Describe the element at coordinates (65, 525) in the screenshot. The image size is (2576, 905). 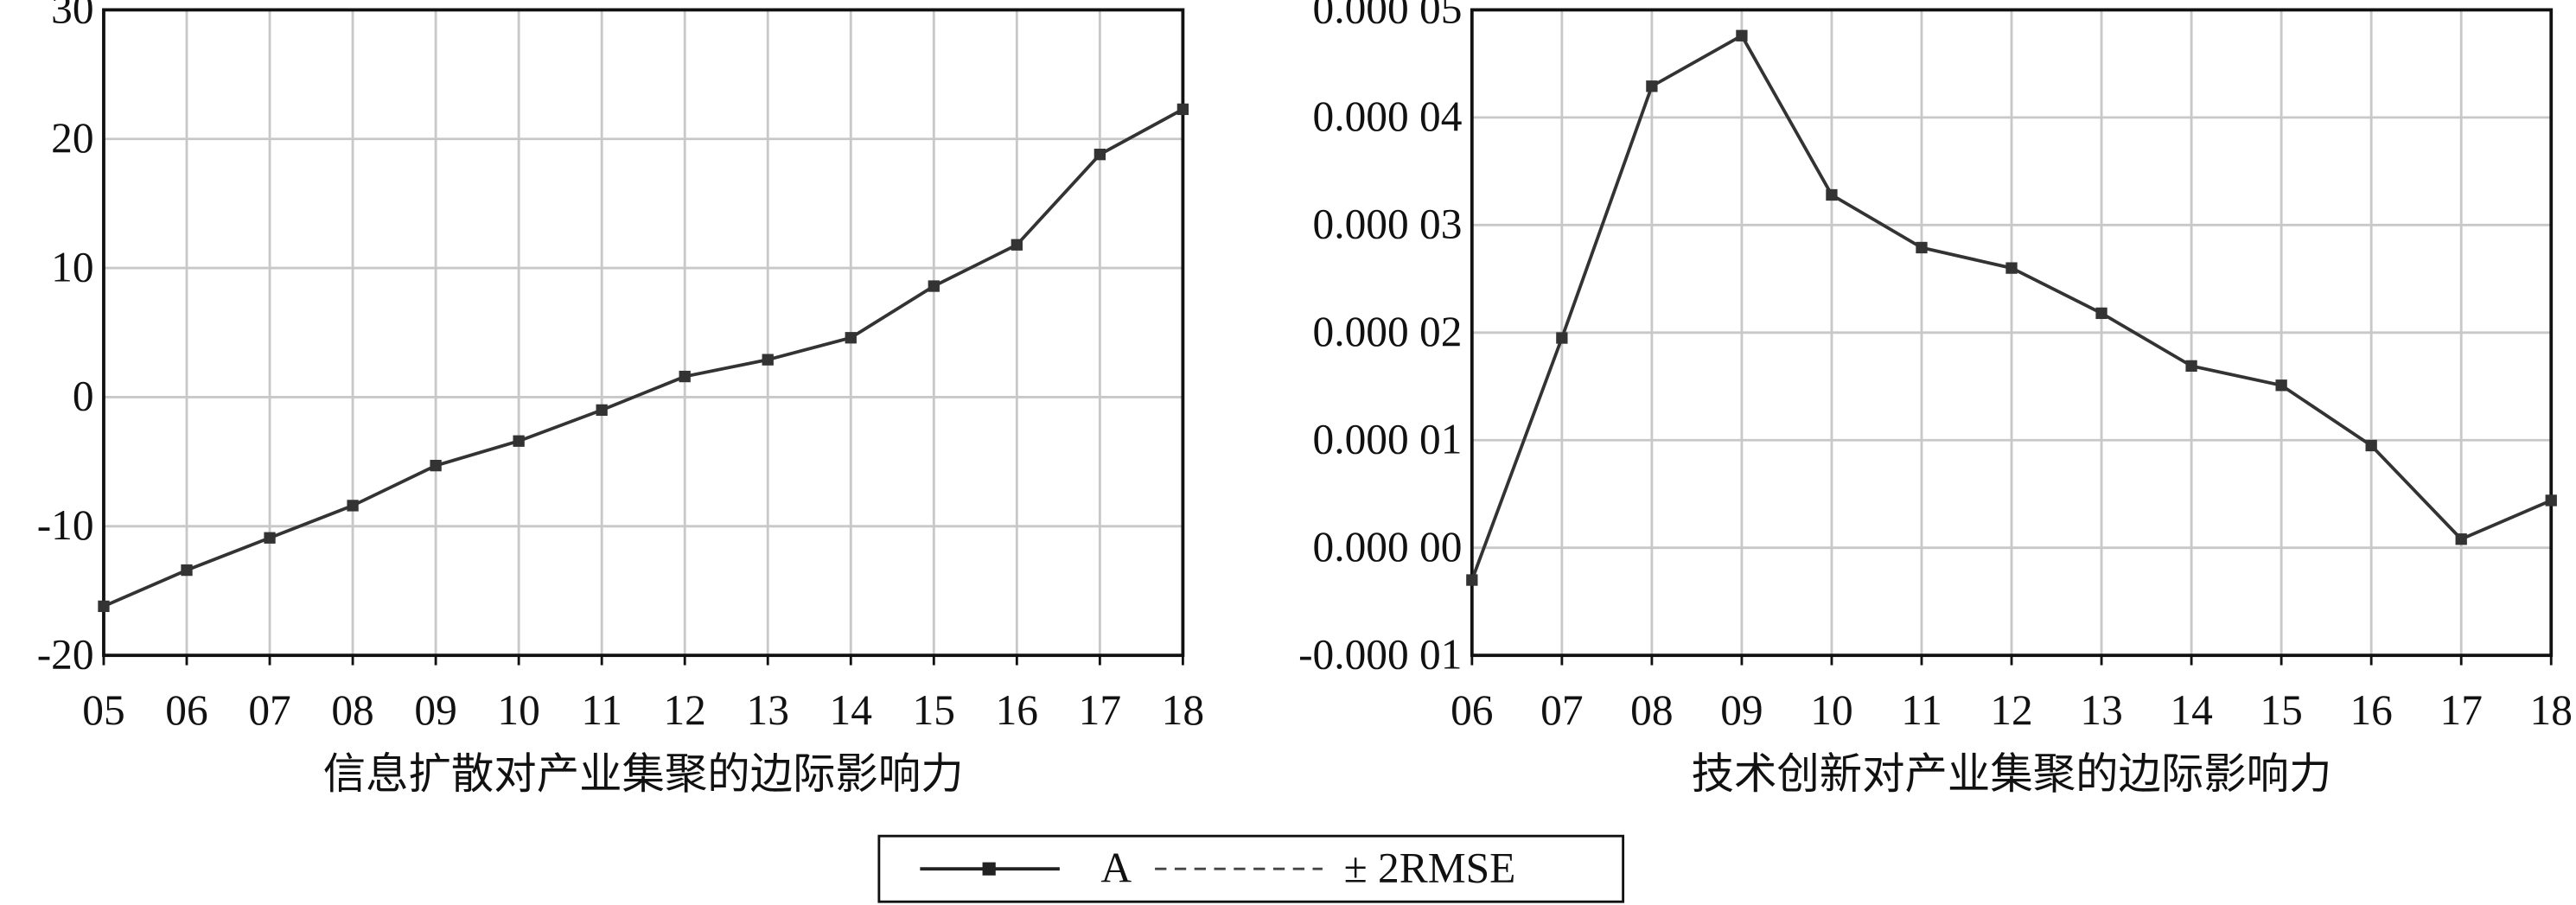
I see `y-tick-label: -10` at that location.